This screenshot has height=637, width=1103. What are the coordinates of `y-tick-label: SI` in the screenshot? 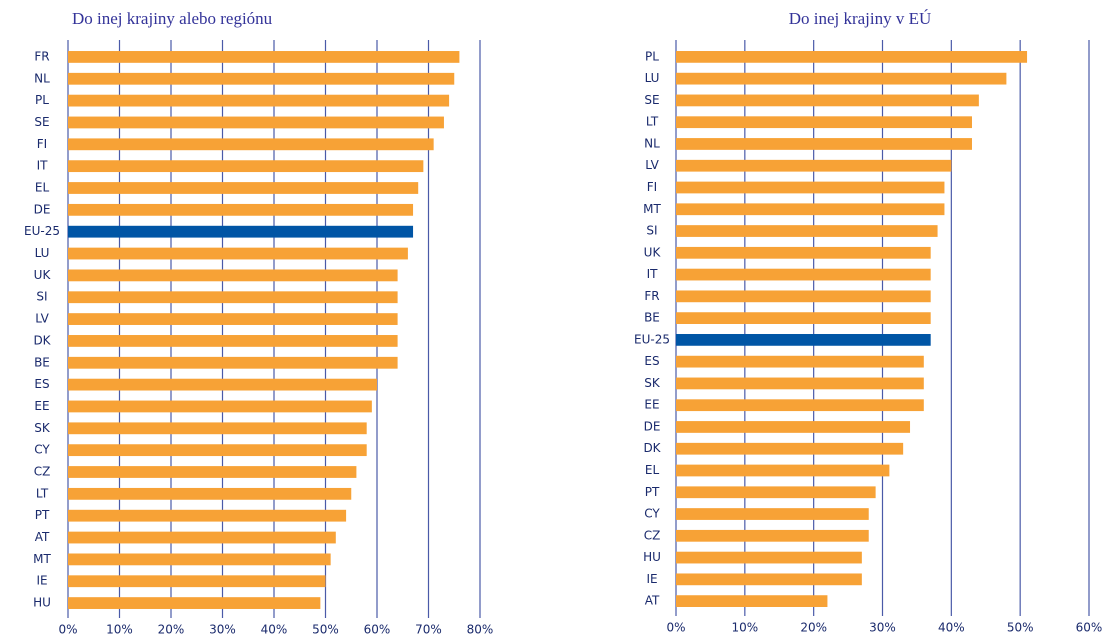 It's located at (651, 231).